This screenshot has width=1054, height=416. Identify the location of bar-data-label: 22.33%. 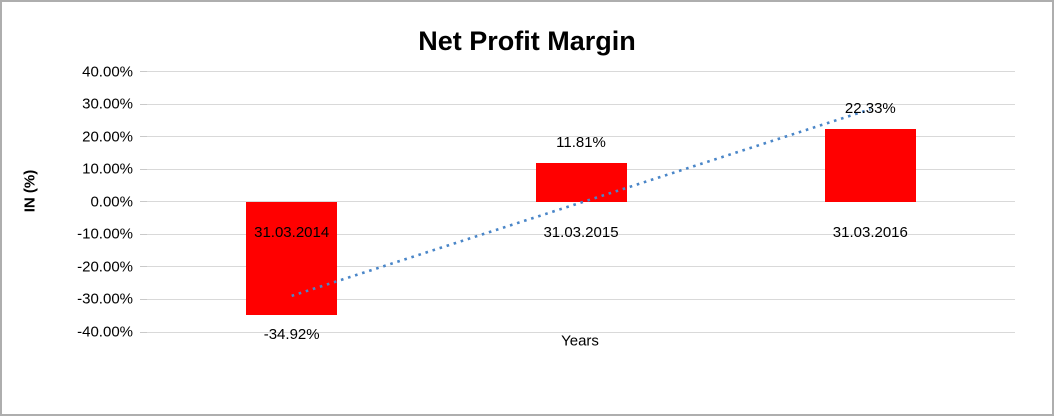
(870, 109).